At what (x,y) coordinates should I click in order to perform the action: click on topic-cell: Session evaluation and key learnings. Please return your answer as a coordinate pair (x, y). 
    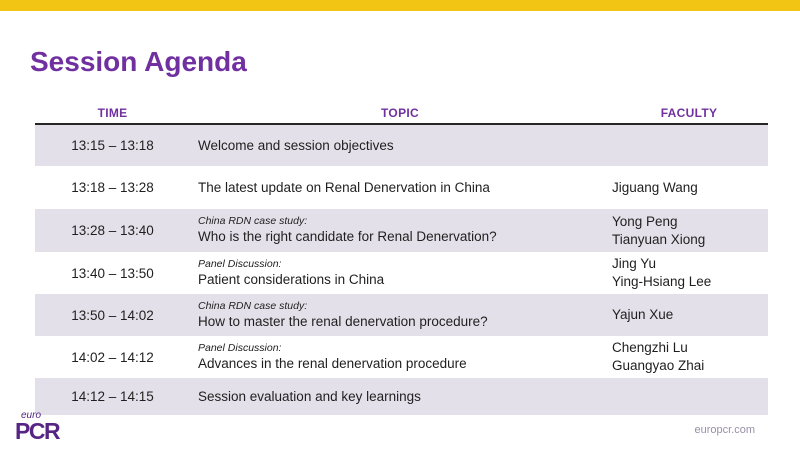
    Looking at the image, I should click on (400, 397).